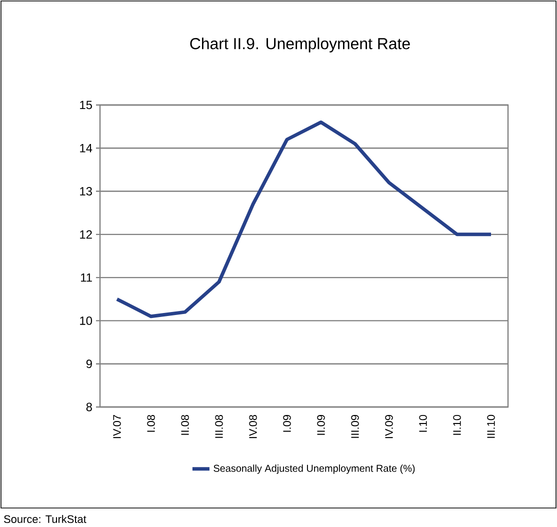 This screenshot has width=557, height=527. Describe the element at coordinates (89, 364) in the screenshot. I see `y-tick-label: 9` at that location.